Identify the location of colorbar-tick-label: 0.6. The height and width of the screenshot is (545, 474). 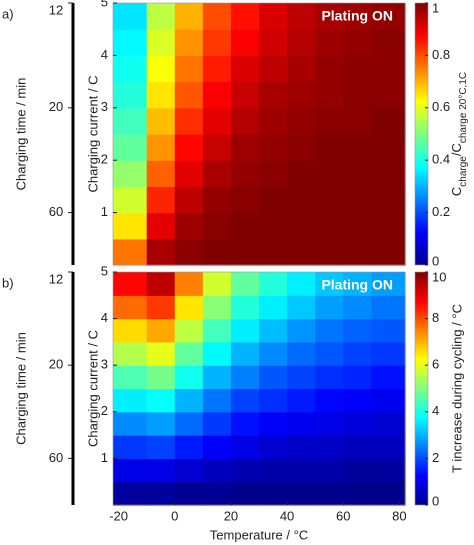
(441, 106).